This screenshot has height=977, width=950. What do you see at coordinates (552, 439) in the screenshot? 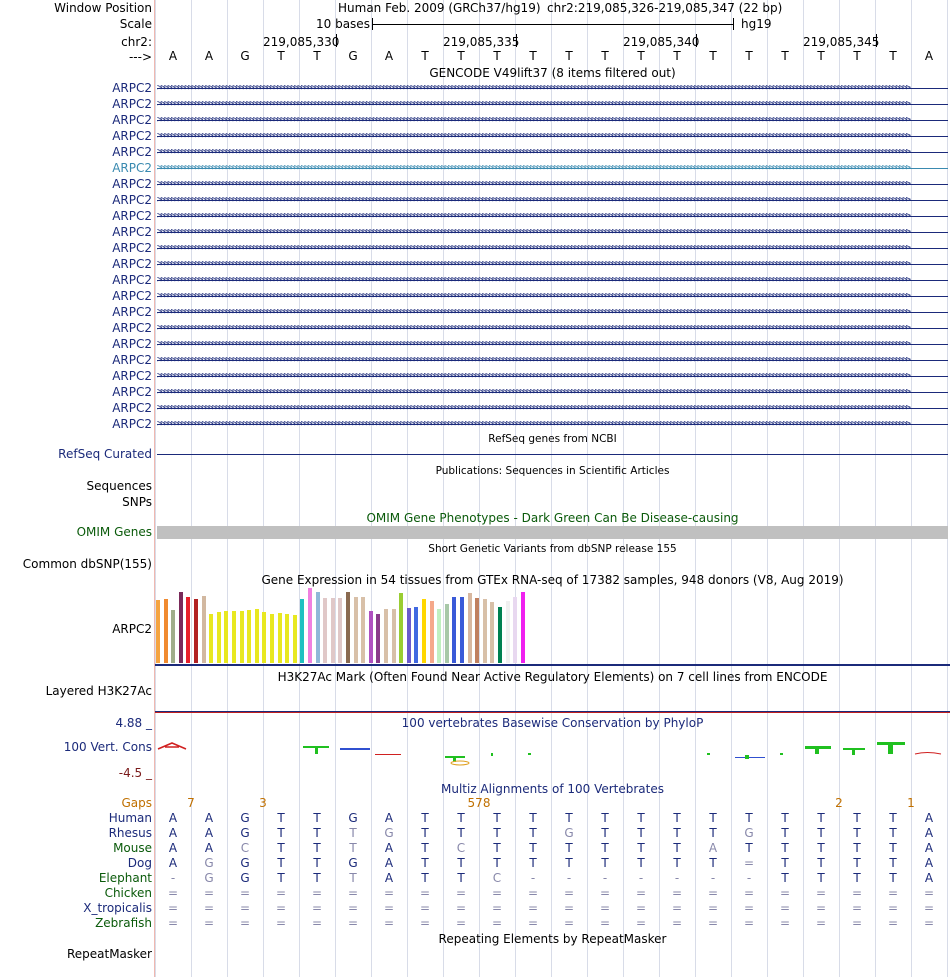
I see `refseq-title: RefSeq genes from NCBI` at bounding box center [552, 439].